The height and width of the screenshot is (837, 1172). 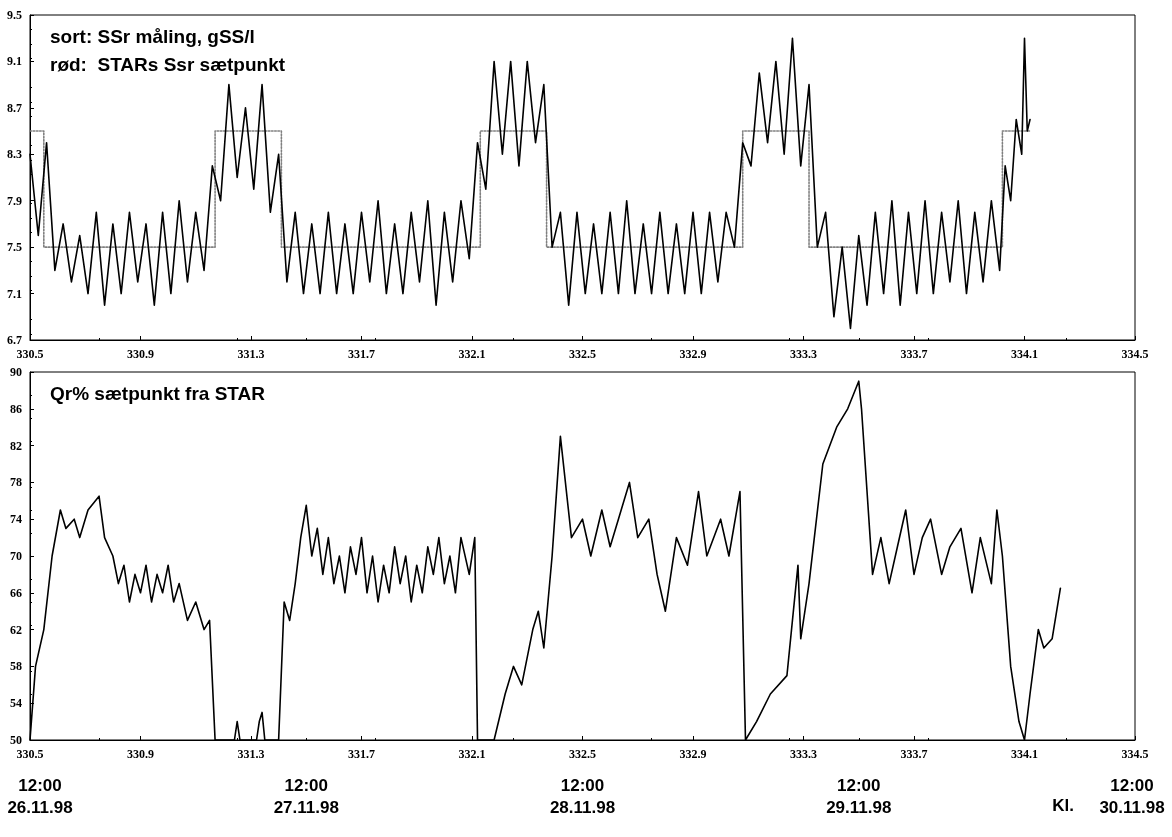 I want to click on y-tick-label: 8.3, so click(x=14, y=154).